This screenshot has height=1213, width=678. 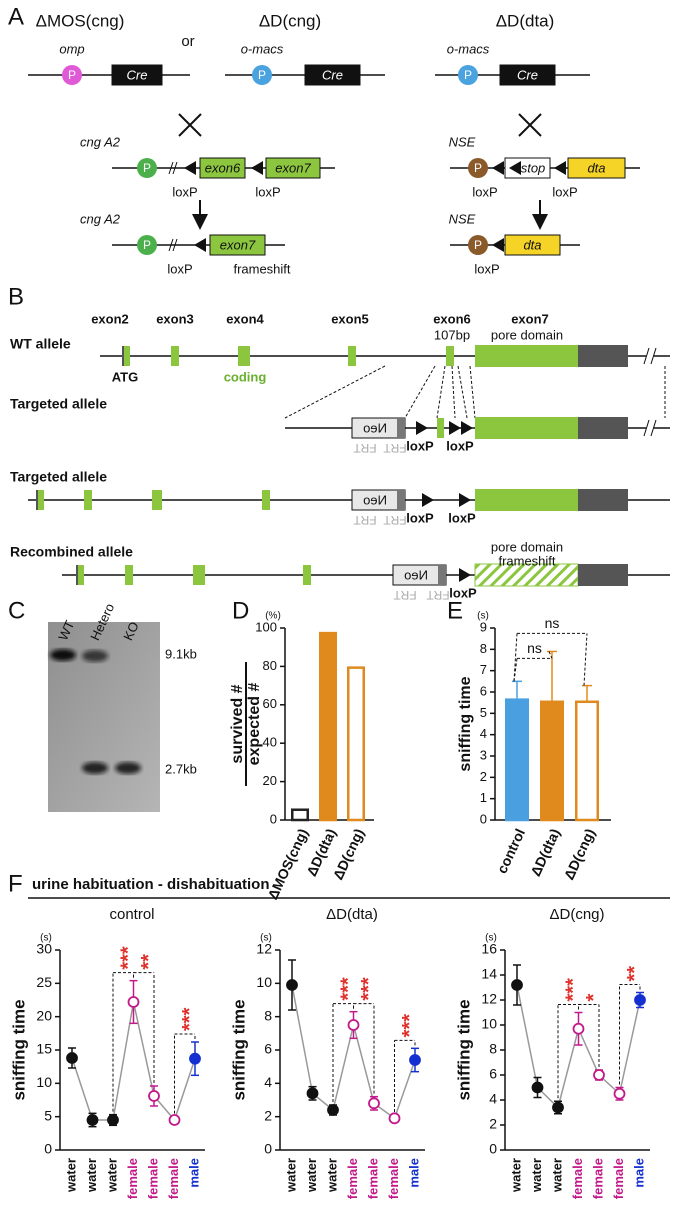 What do you see at coordinates (489, 974) in the screenshot?
I see `y-tick-label: 14` at bounding box center [489, 974].